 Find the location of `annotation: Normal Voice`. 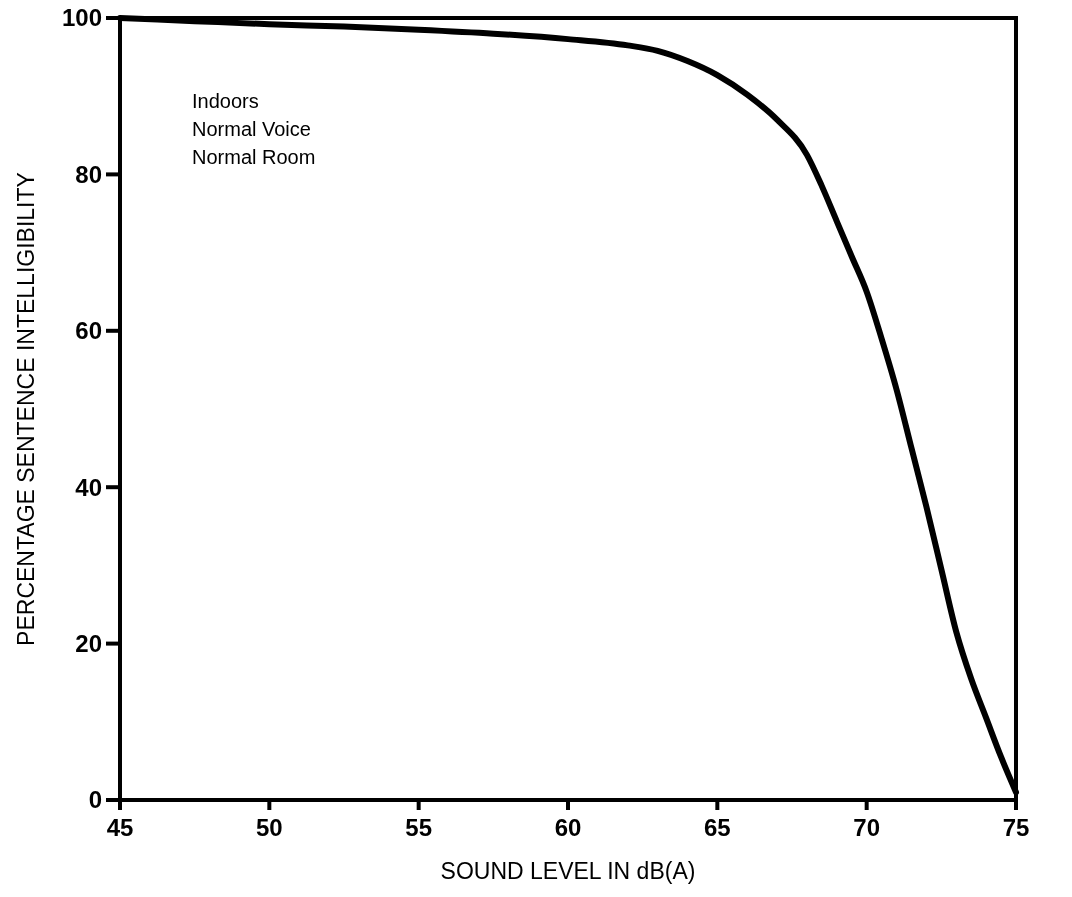

annotation: Normal Voice is located at coordinates (251, 129).